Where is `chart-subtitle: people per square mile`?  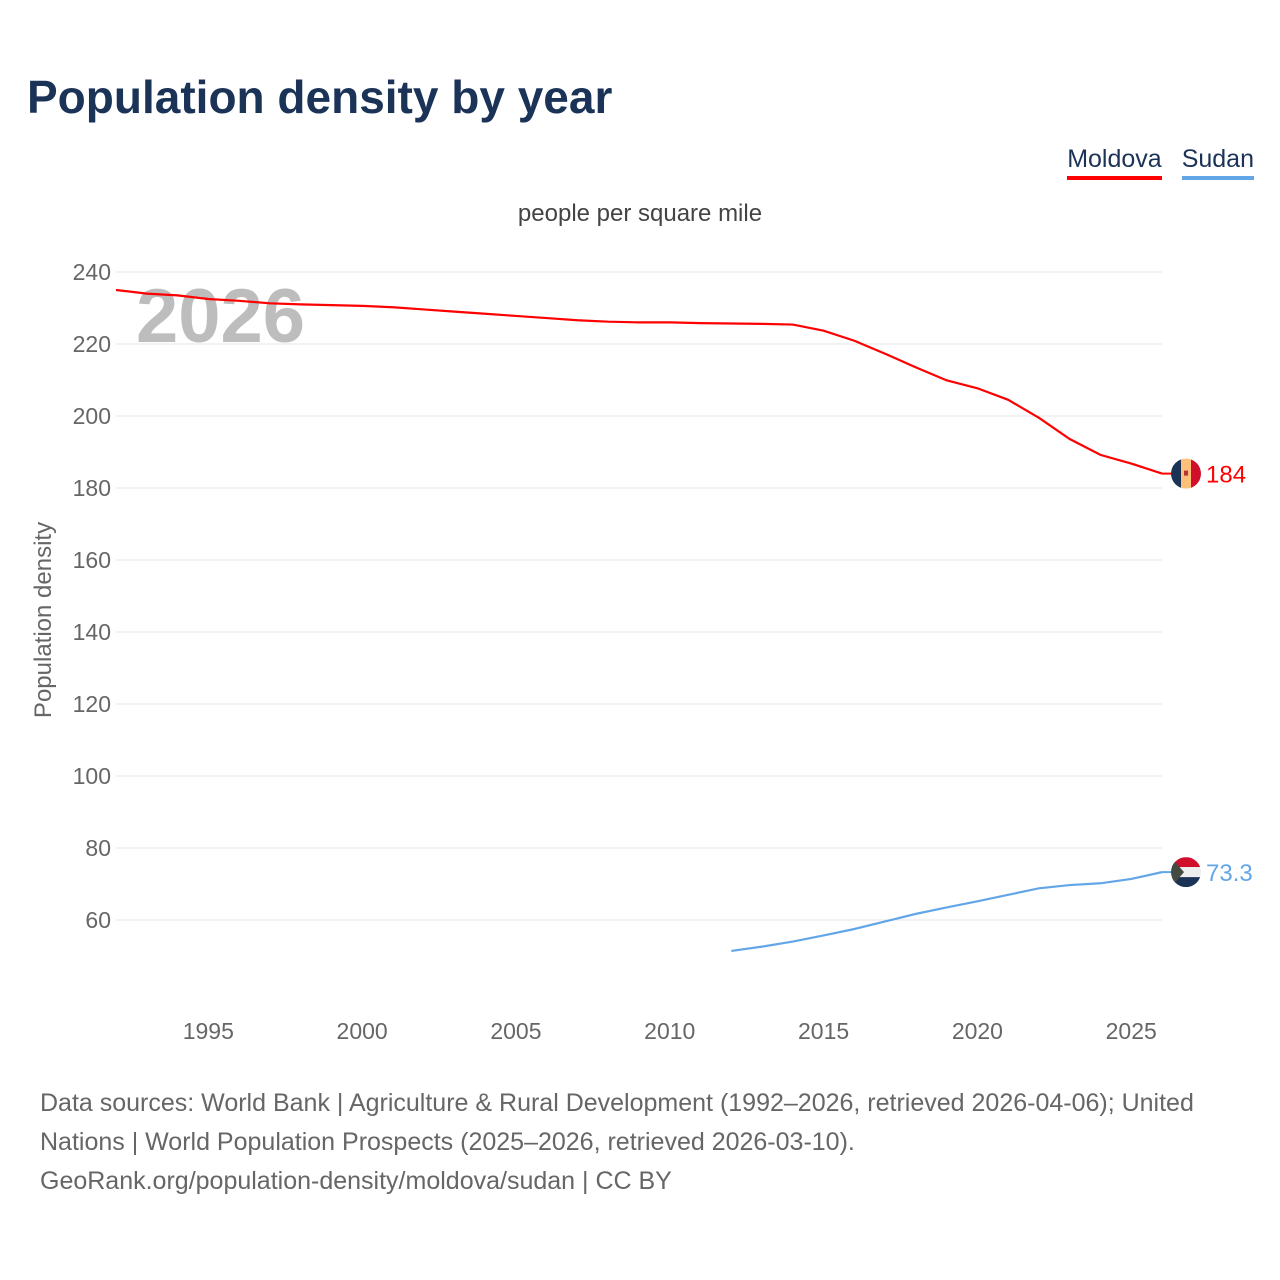
chart-subtitle: people per square mile is located at coordinates (640, 213).